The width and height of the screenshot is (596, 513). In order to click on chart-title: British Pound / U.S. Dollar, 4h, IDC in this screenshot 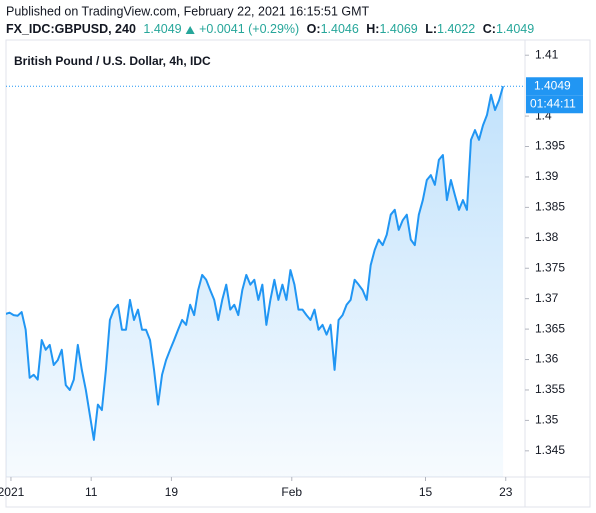, I will do `click(112, 61)`.